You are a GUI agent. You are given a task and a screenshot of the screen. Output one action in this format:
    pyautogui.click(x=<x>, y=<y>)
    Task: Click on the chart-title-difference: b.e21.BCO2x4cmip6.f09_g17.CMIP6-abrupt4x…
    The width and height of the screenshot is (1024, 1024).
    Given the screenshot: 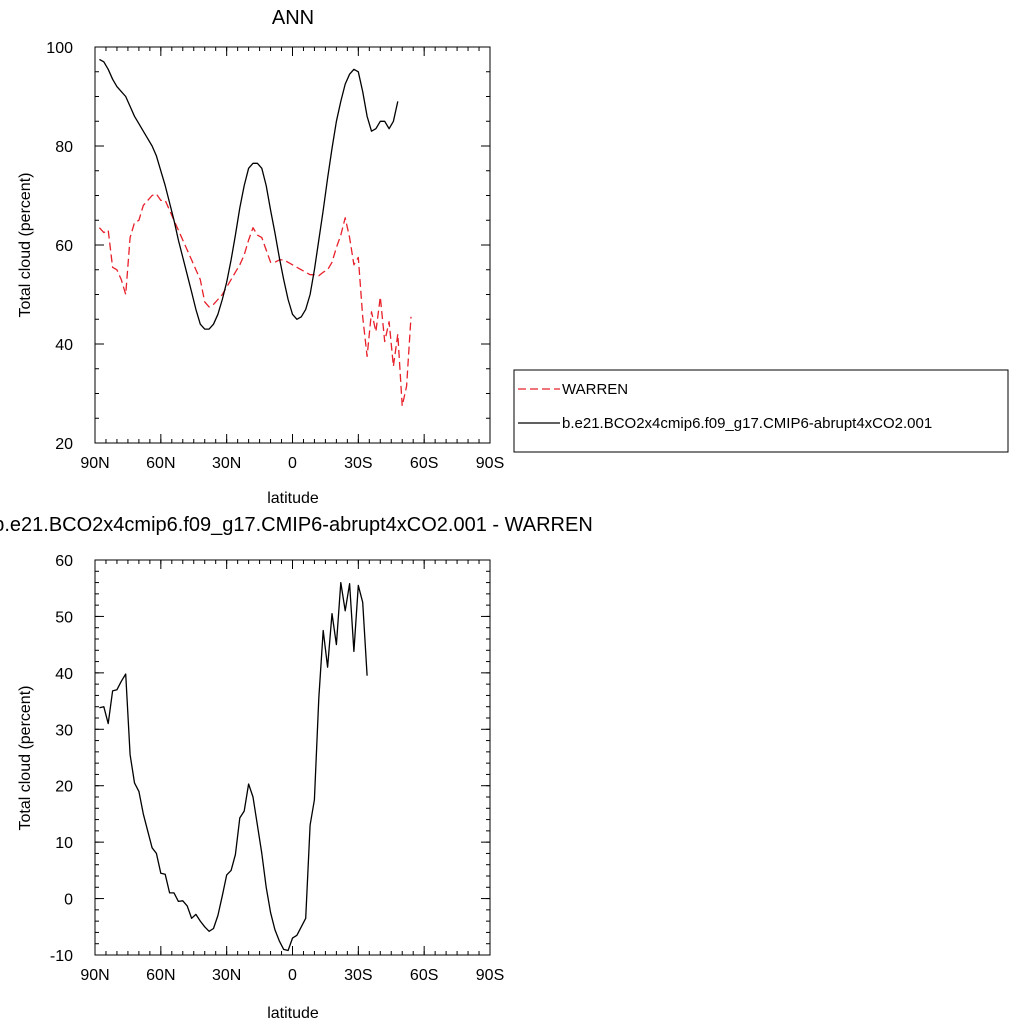 What is the action you would take?
    pyautogui.click(x=296, y=525)
    